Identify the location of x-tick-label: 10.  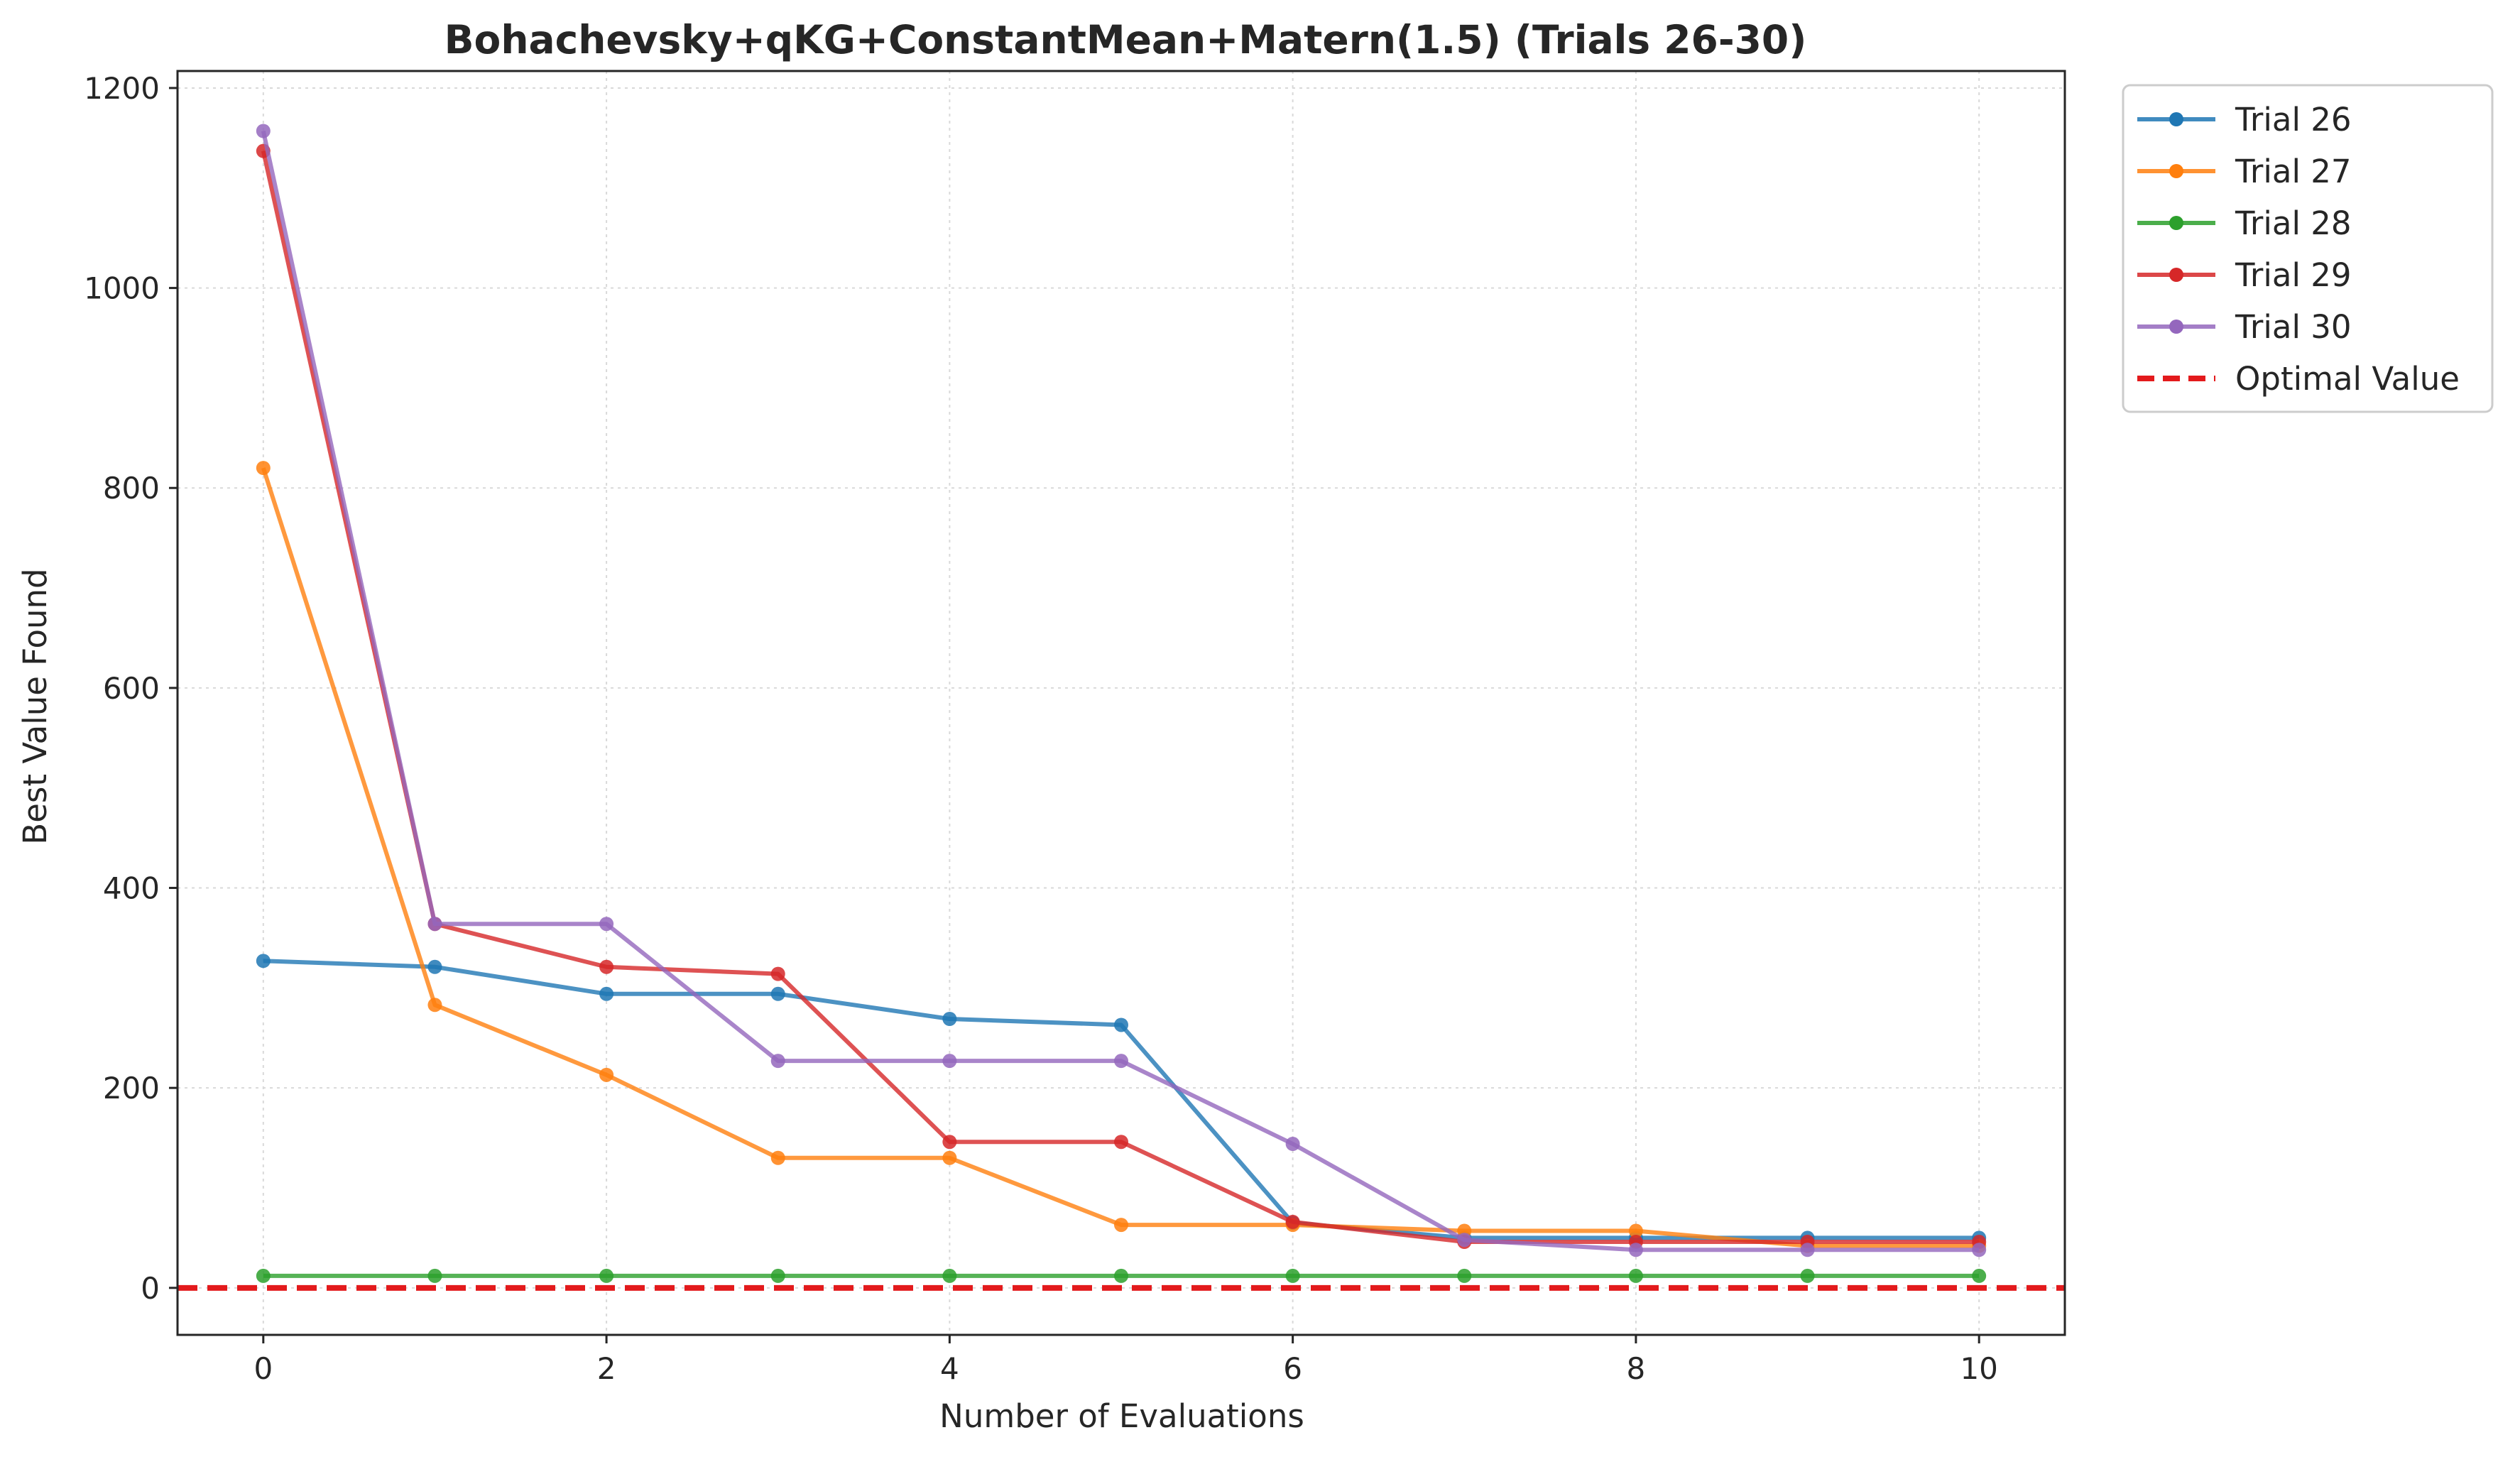
(1978, 1368).